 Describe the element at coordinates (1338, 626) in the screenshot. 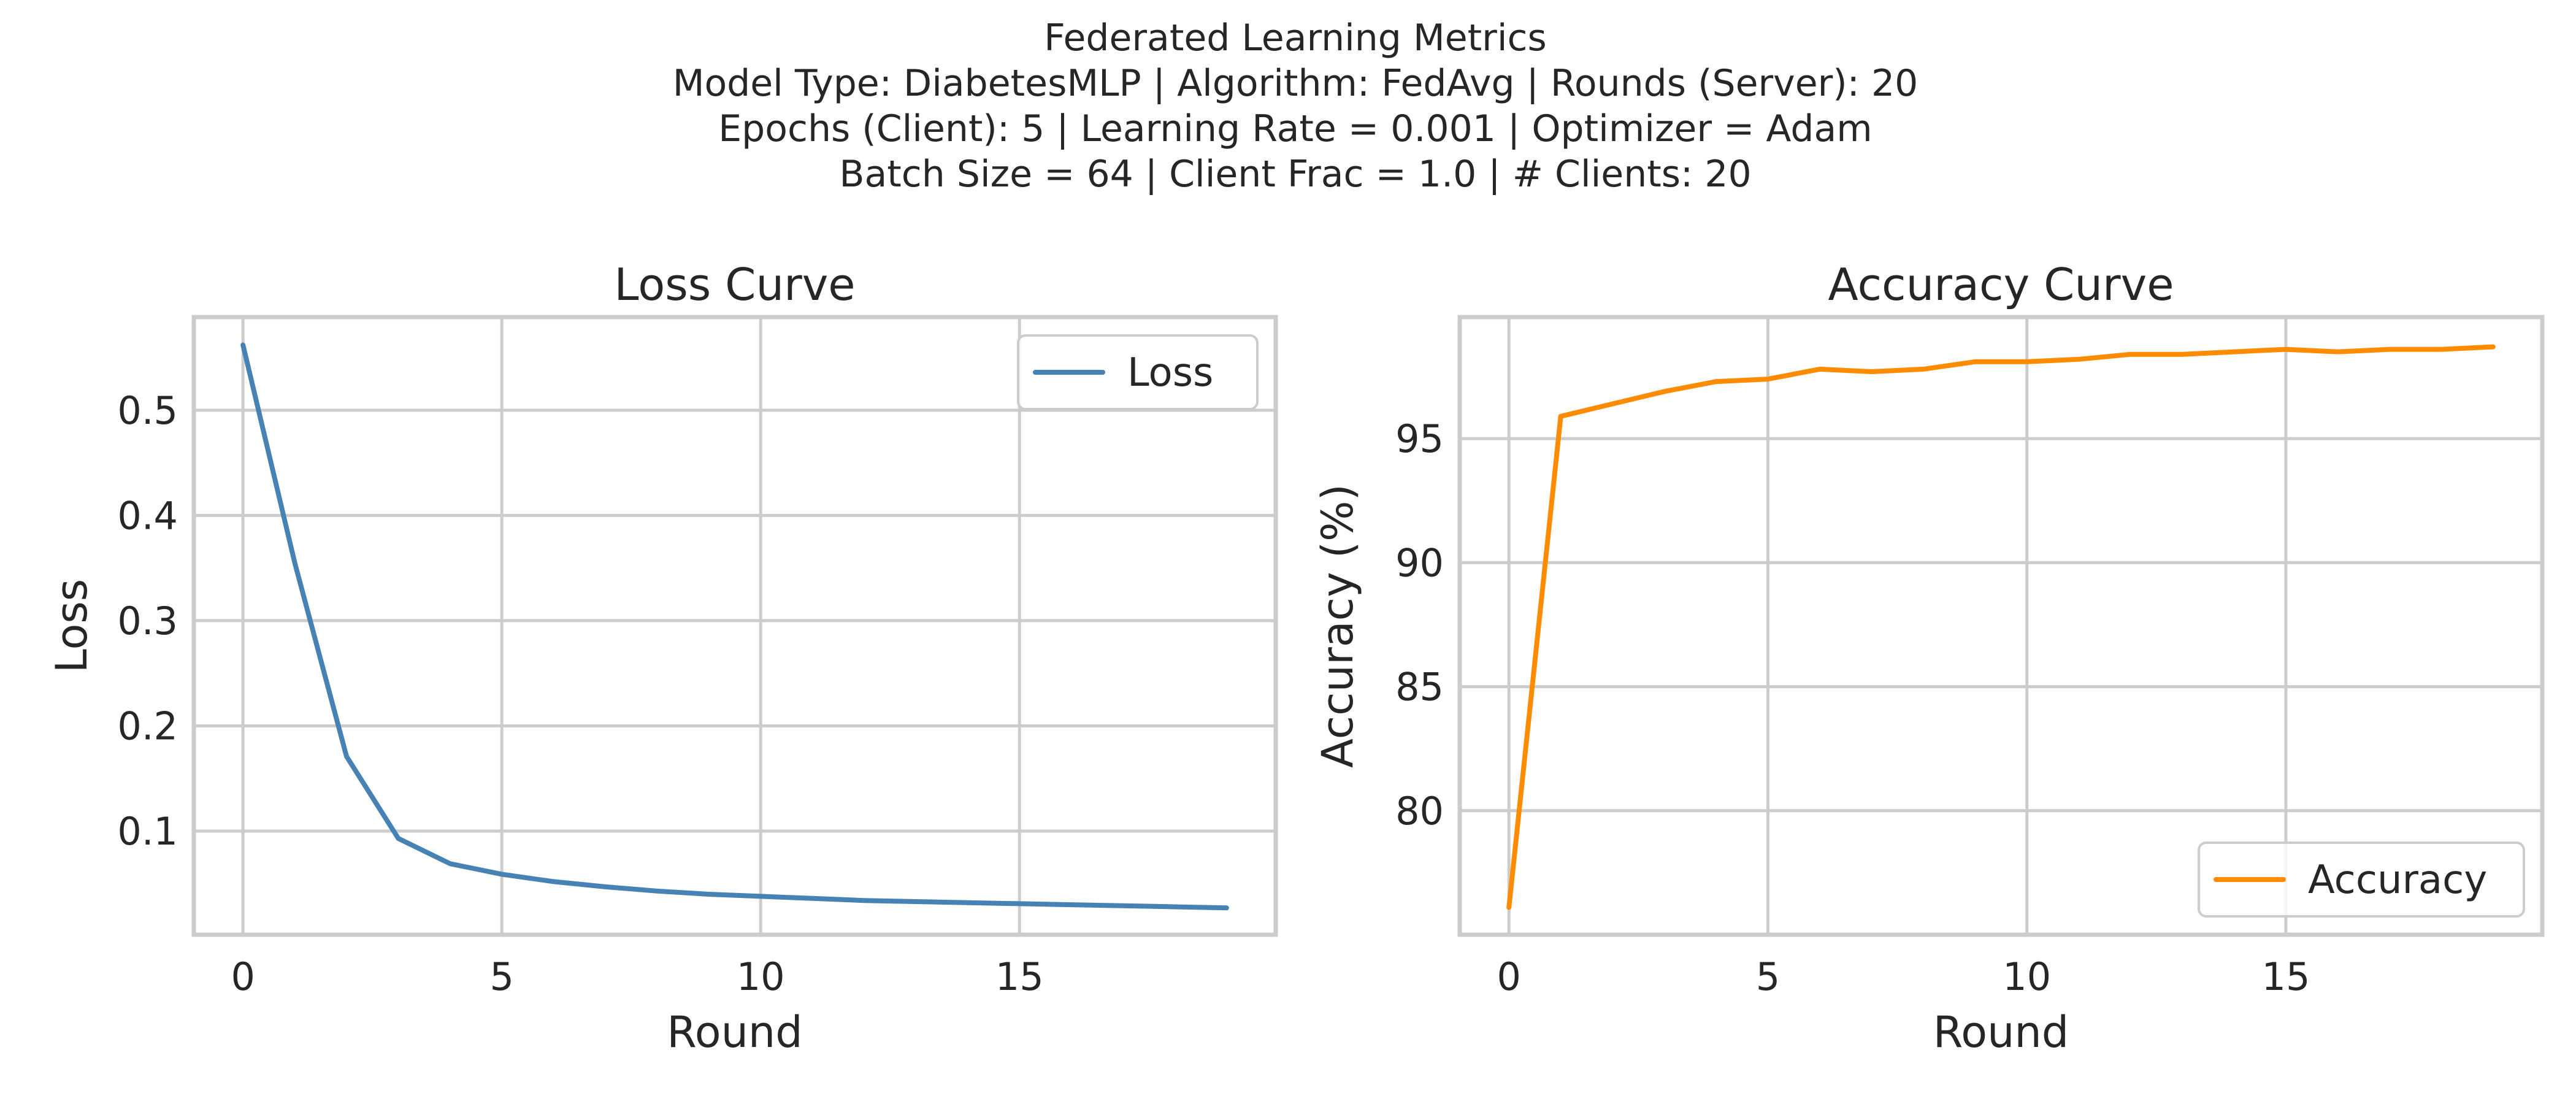

I see `accuracy-y-axis-label: Accuracy (%)` at that location.